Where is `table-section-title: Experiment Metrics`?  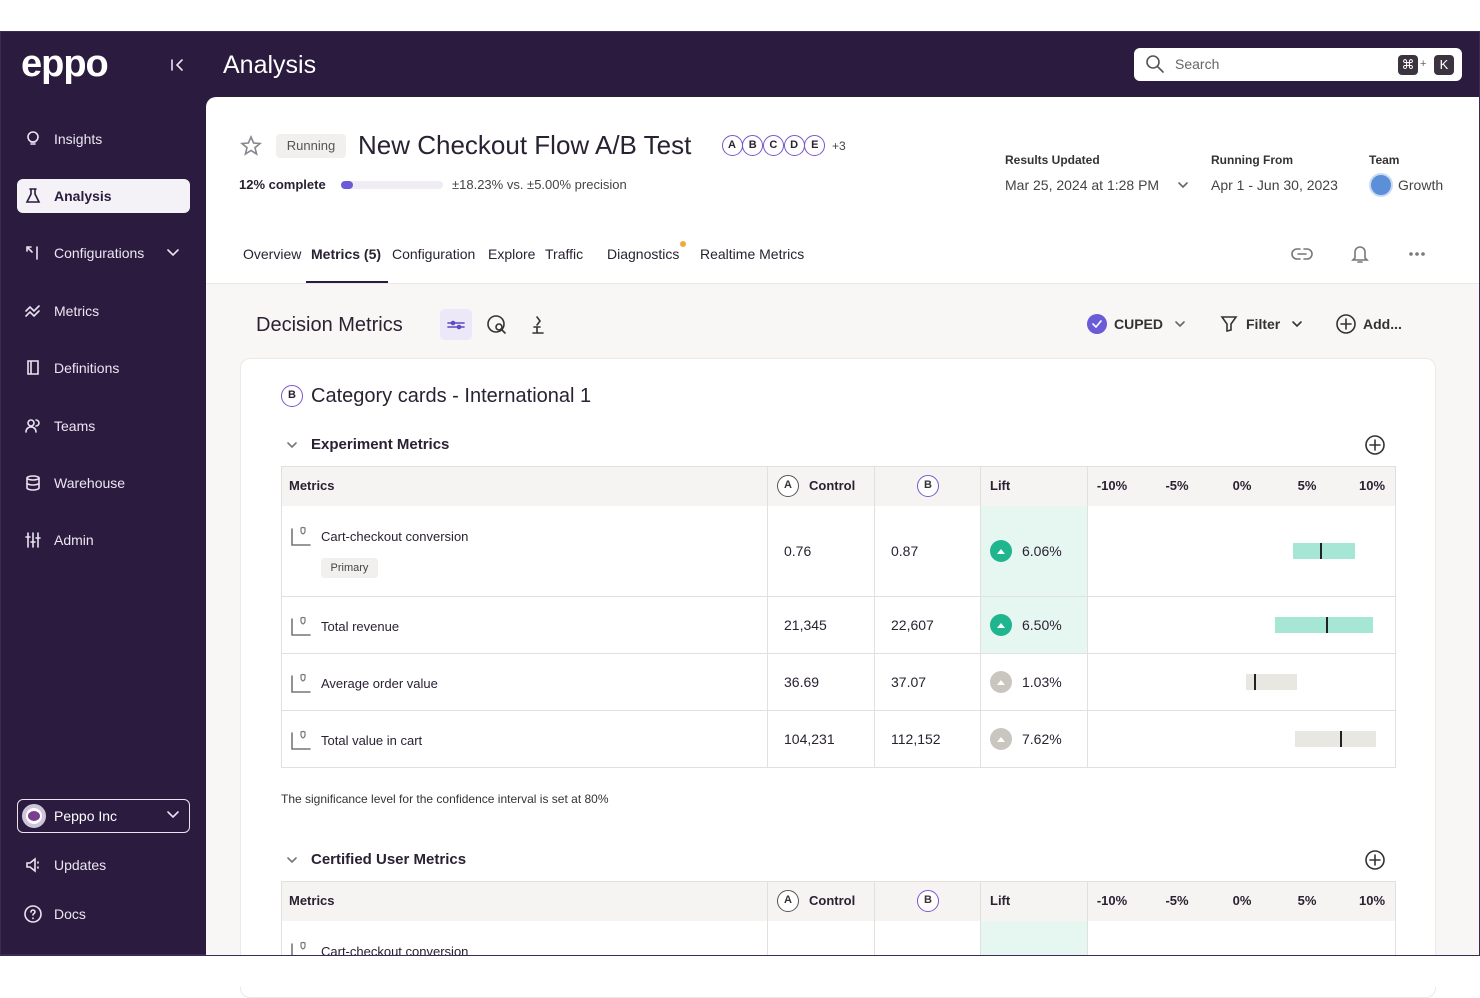
table-section-title: Experiment Metrics is located at coordinates (380, 444).